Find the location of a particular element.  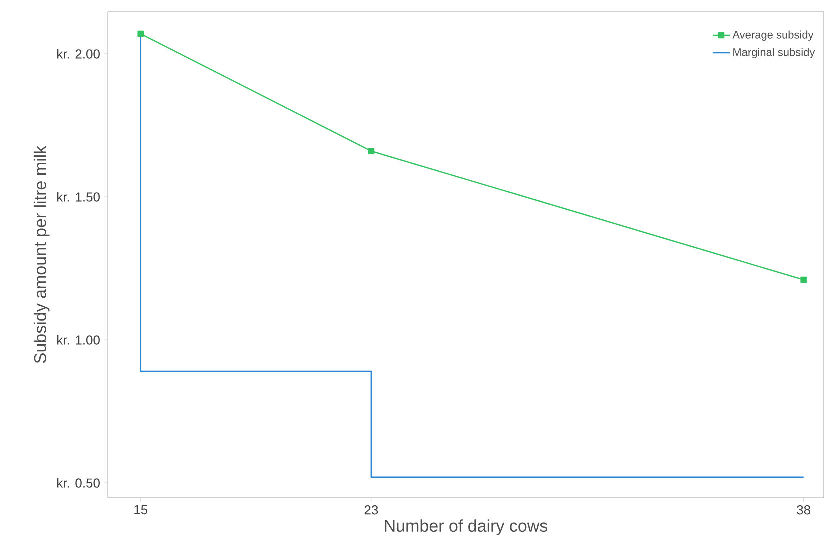

y-tick-label: kr. 0.50 is located at coordinates (79, 483).